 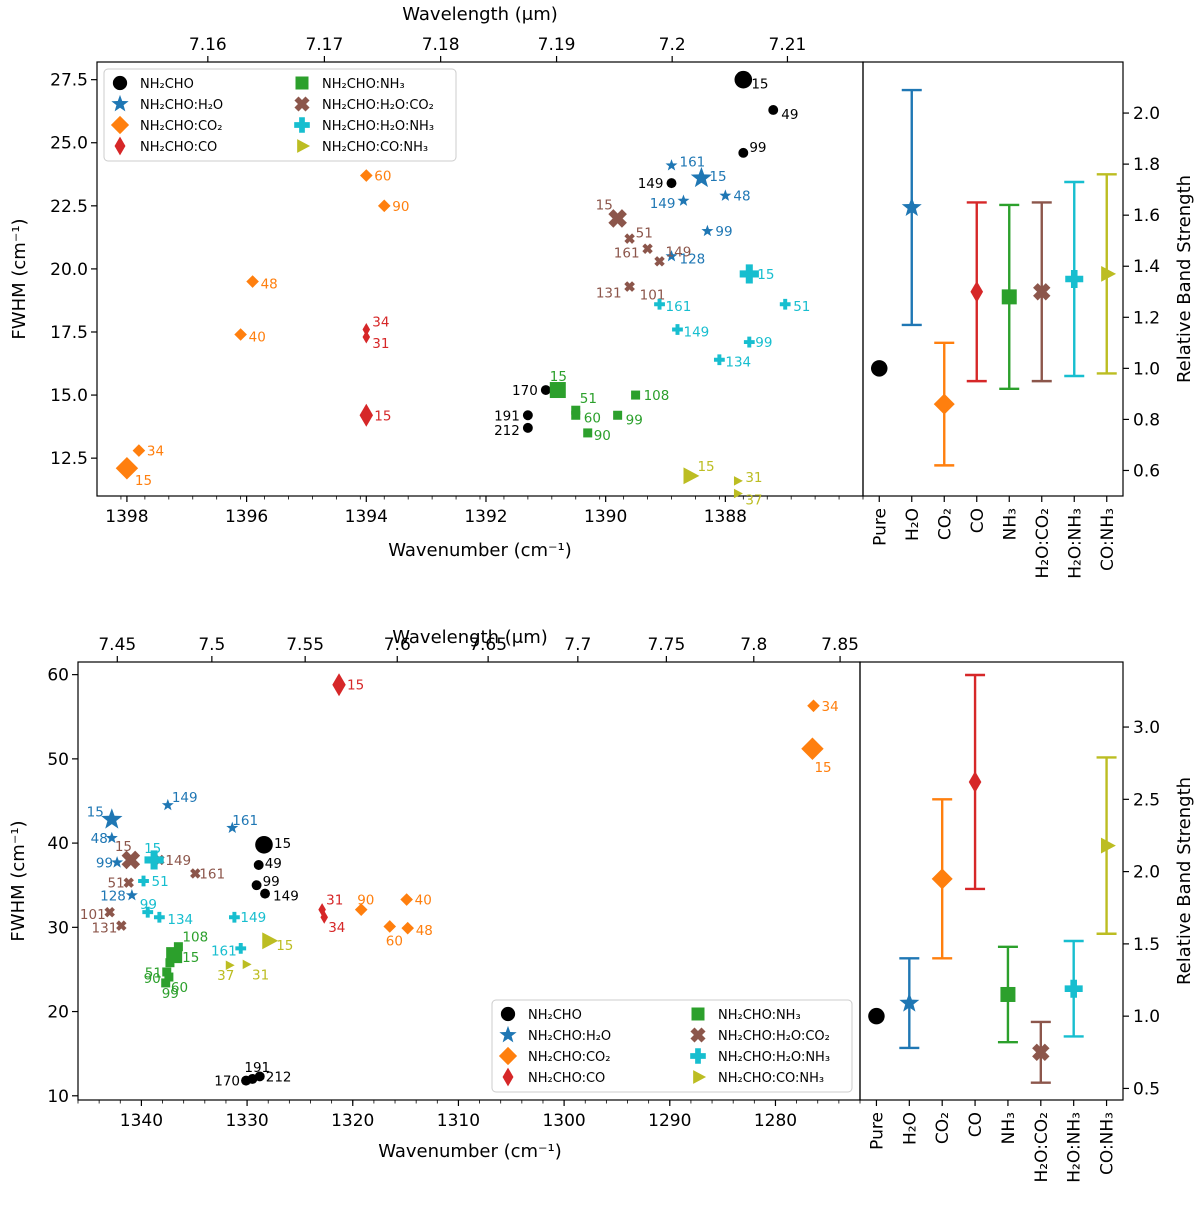 I want to click on x2-tick-label: 7.75, so click(x=666, y=645).